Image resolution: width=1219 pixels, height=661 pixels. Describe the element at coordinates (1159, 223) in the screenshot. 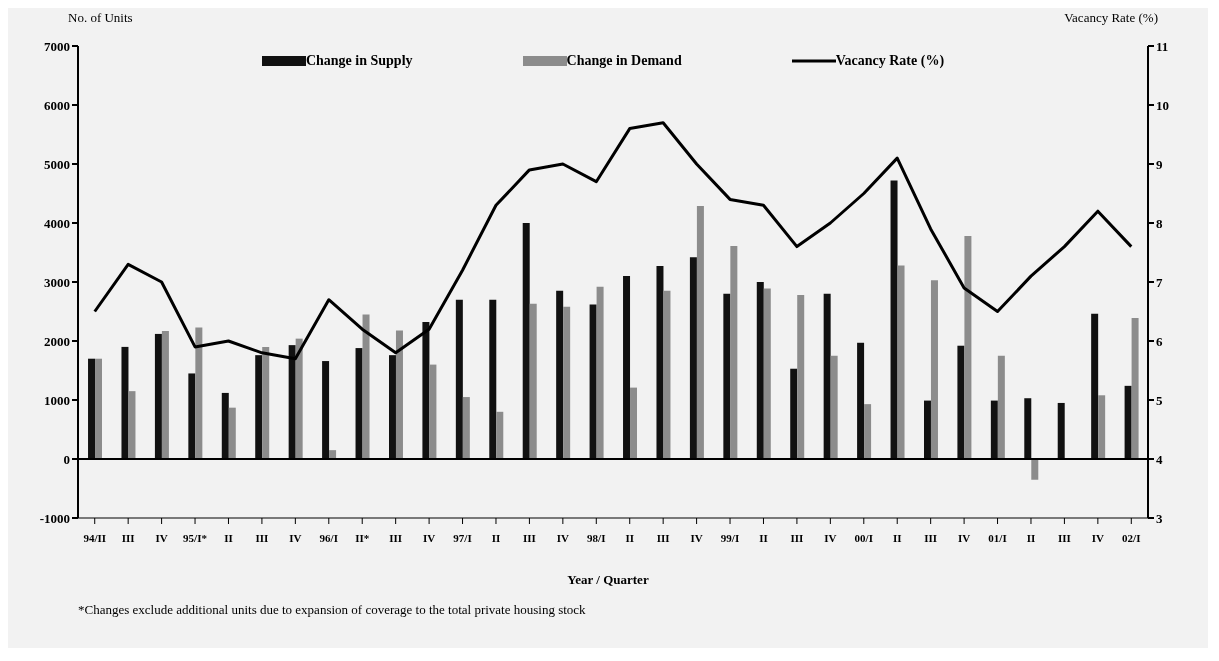

I see `y2-tick-label: 8` at that location.